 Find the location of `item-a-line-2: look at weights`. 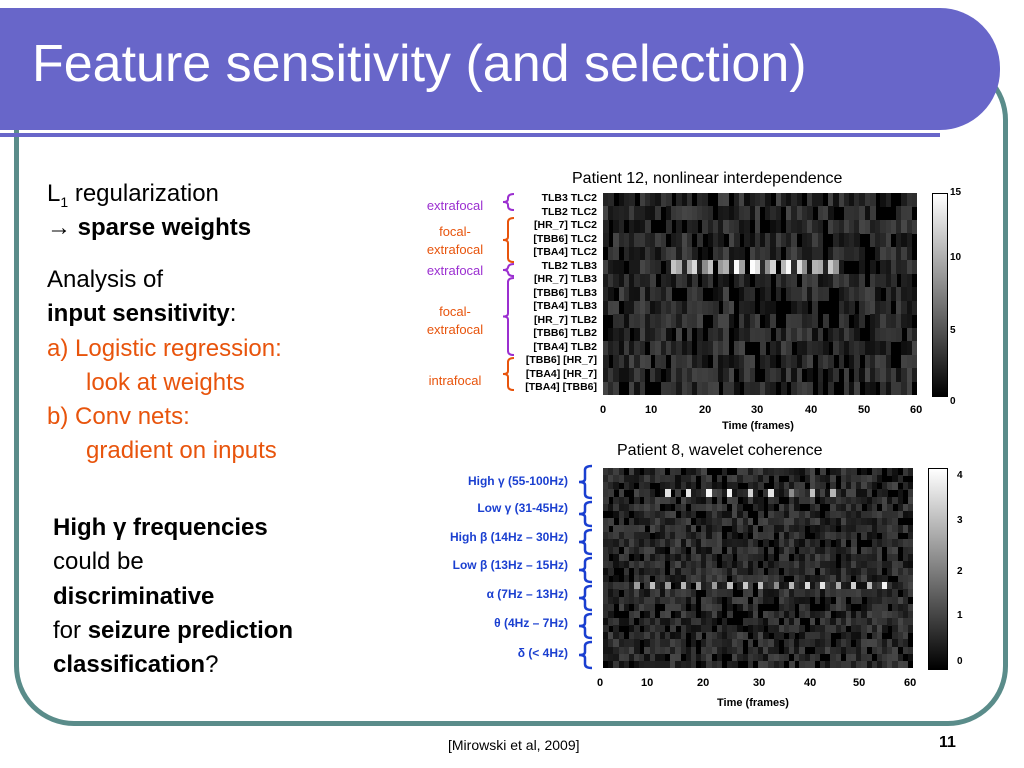

item-a-line-2: look at weights is located at coordinates (165, 382).